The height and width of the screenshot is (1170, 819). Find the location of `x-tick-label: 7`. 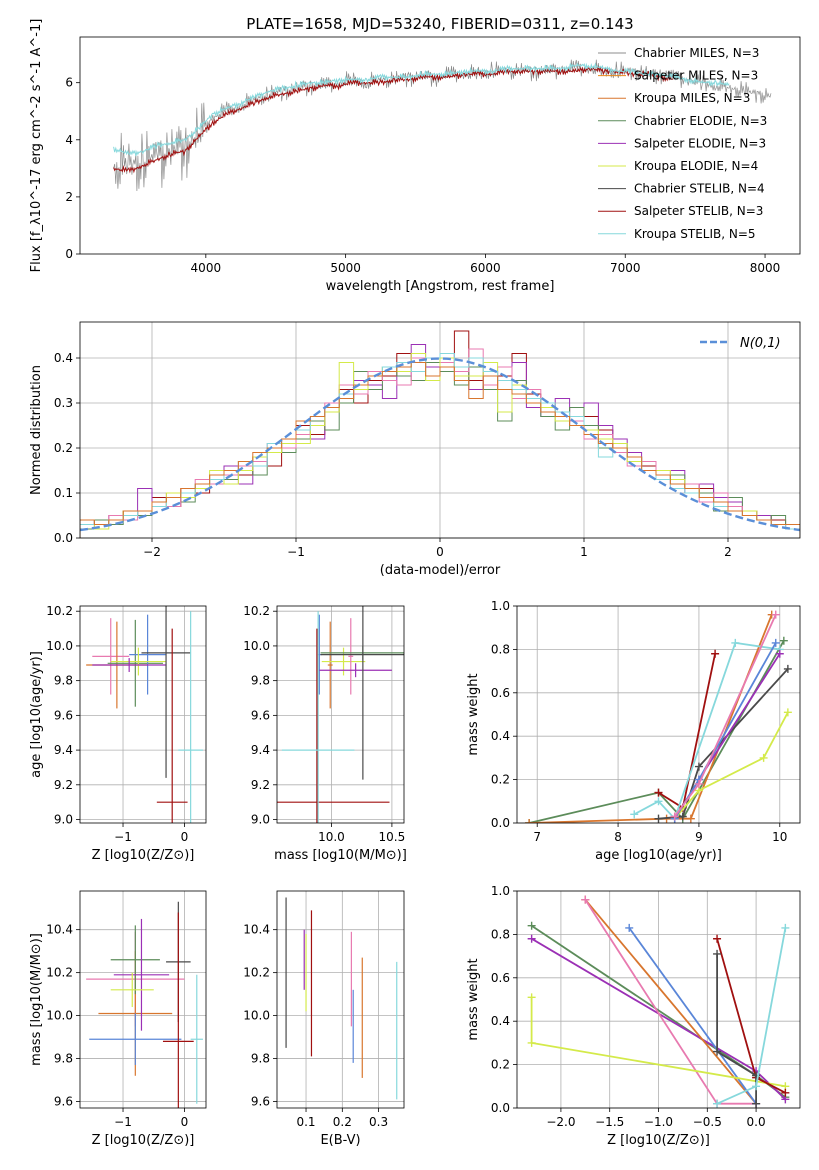

x-tick-label: 7 is located at coordinates (537, 837).